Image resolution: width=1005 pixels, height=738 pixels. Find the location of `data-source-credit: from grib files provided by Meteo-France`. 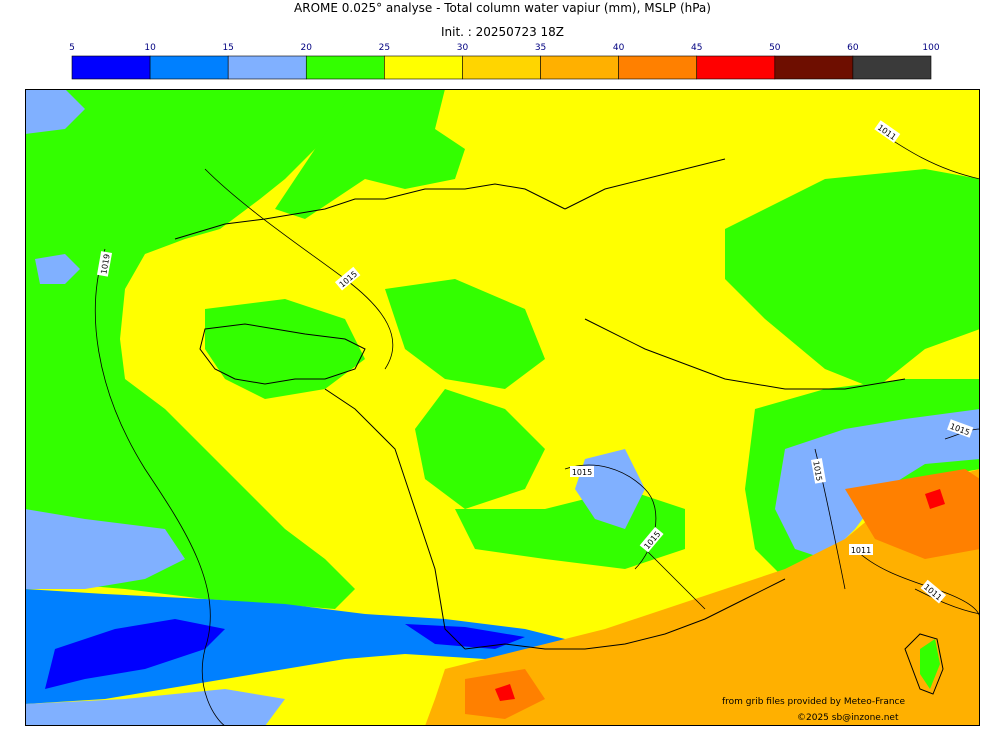

data-source-credit: from grib files provided by Meteo-France is located at coordinates (814, 702).